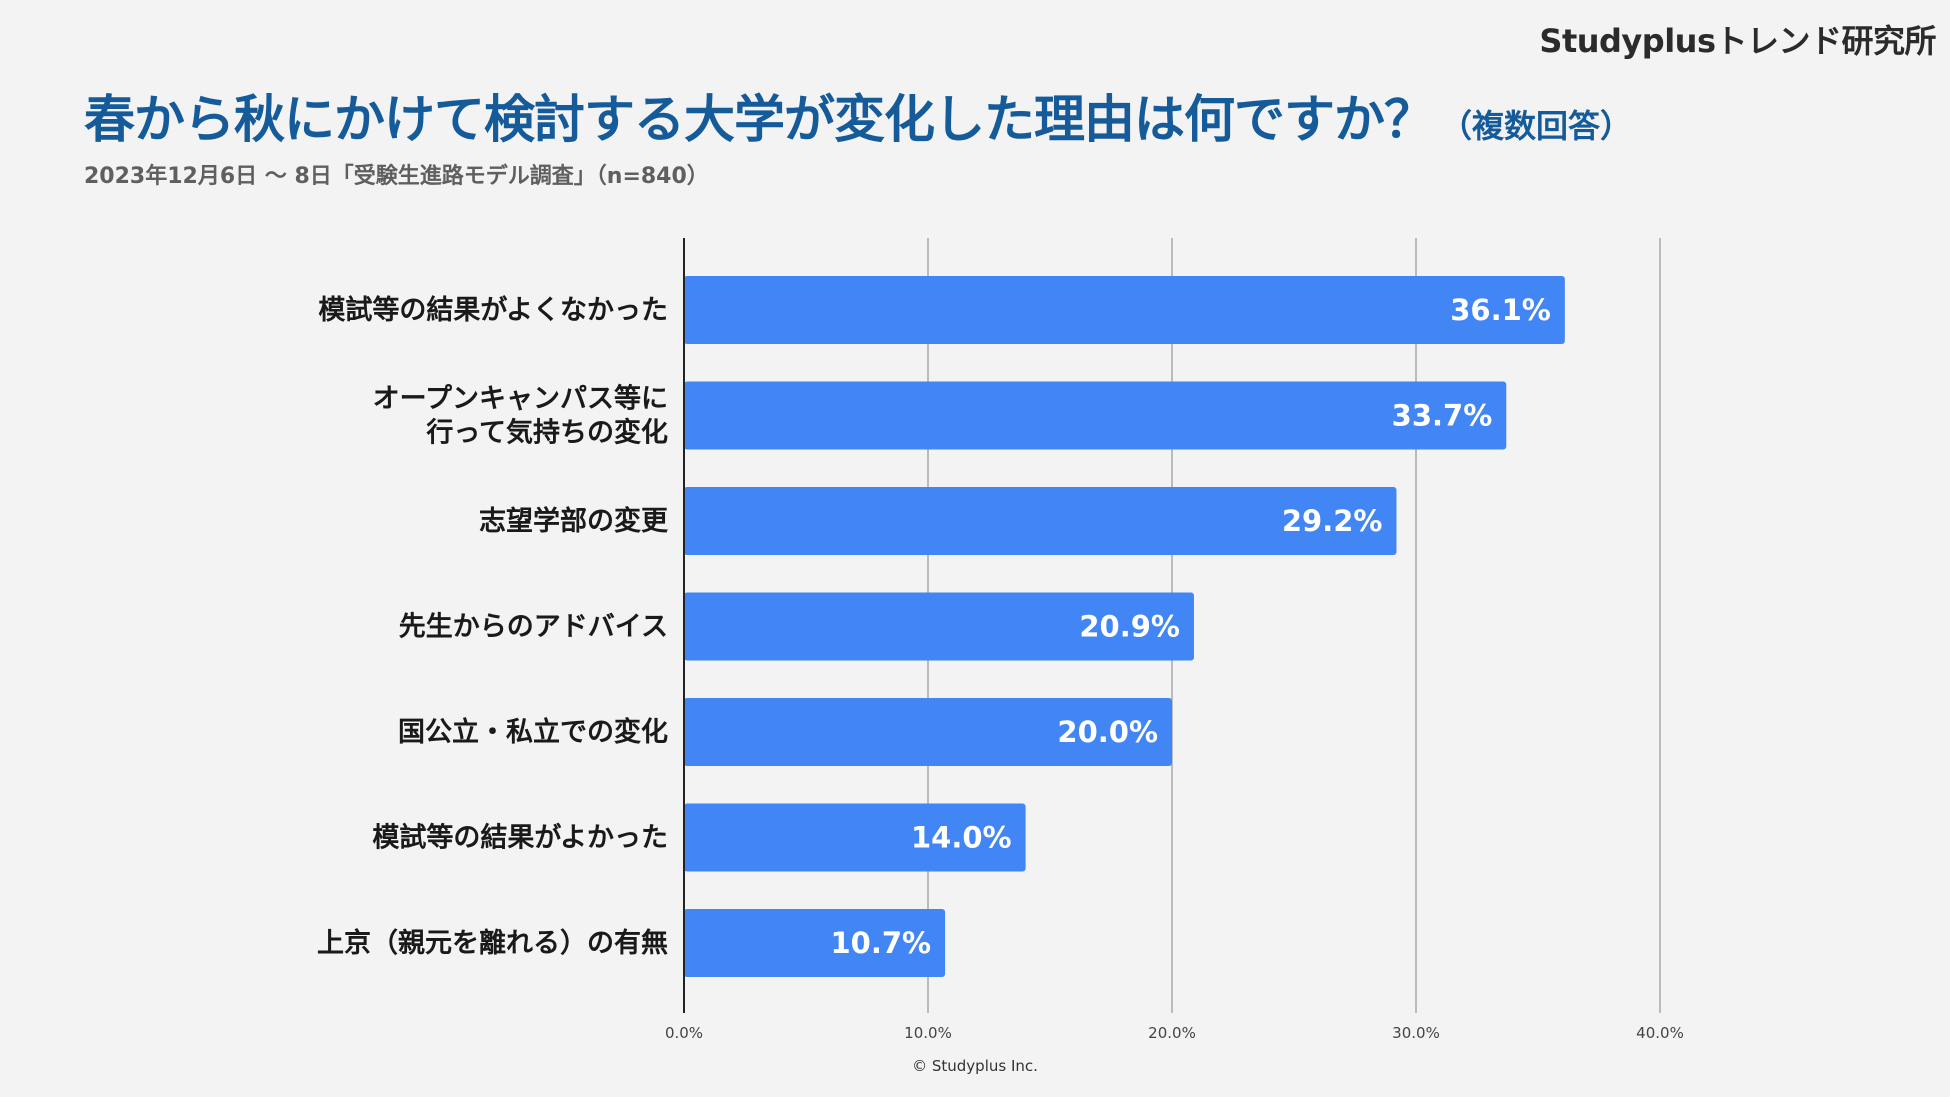 This screenshot has width=1950, height=1097. What do you see at coordinates (520, 838) in the screenshot?
I see `category-label: 模試等の結果がよかった` at bounding box center [520, 838].